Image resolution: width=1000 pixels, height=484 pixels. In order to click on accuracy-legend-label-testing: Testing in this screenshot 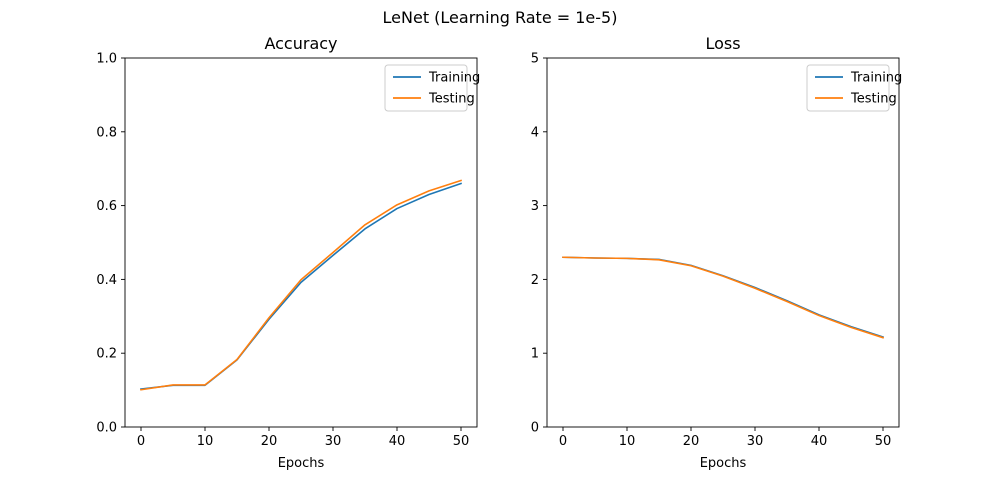, I will do `click(451, 99)`.